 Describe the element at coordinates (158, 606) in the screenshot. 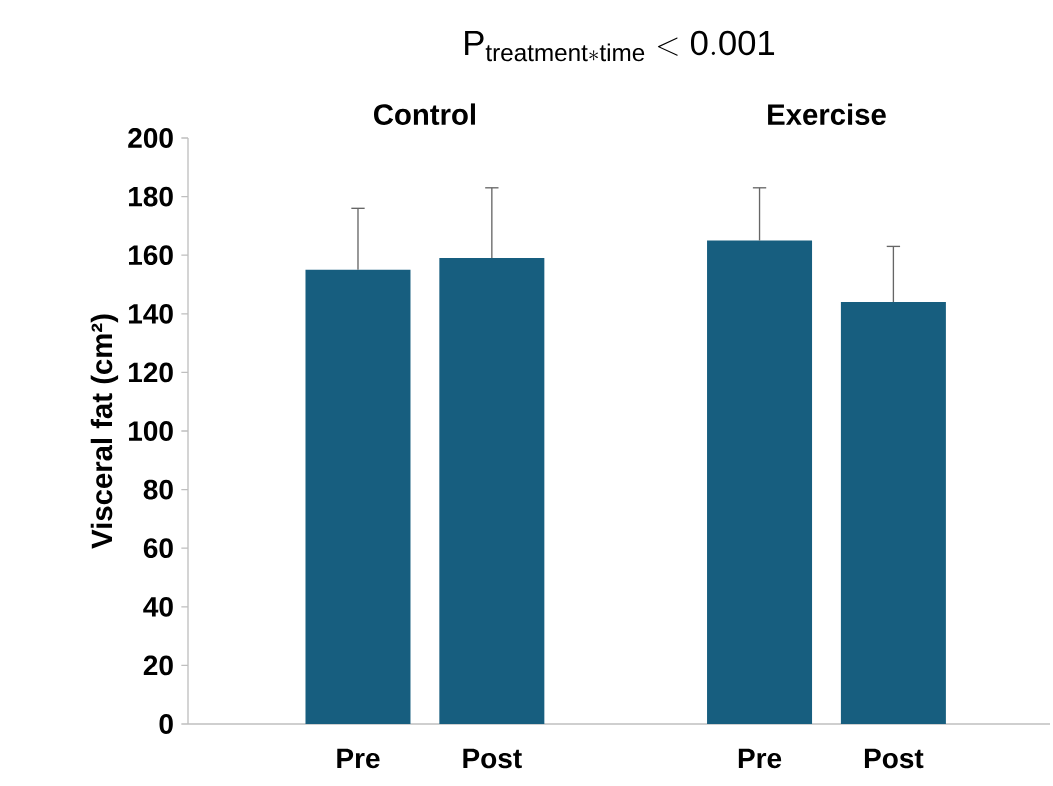

I see `y-tick-label: 40` at that location.